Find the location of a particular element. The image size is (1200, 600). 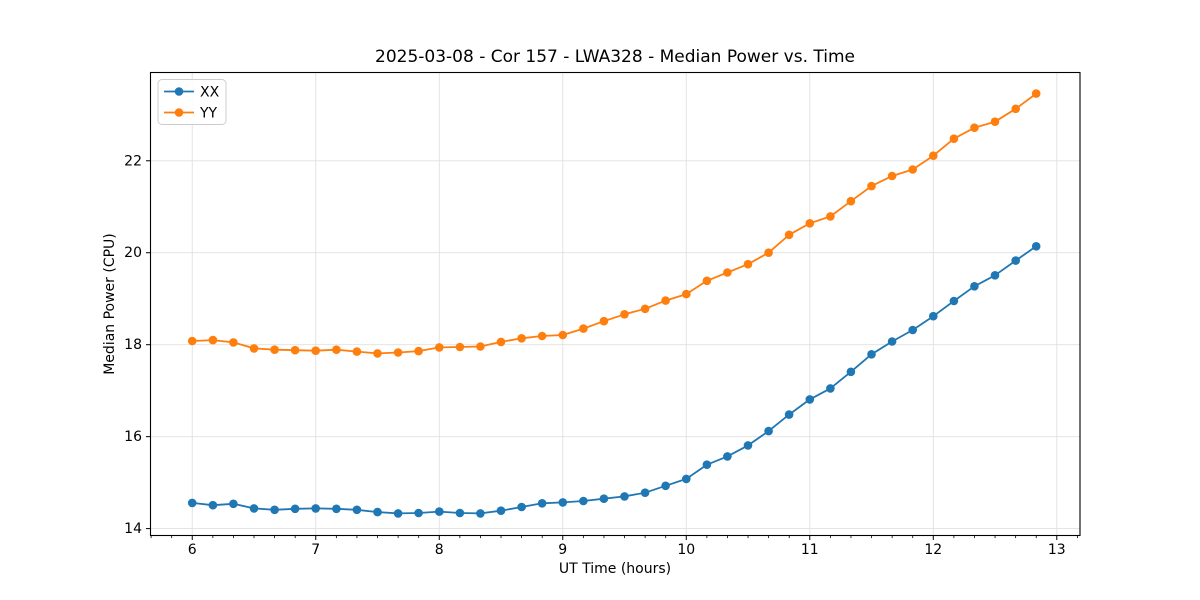

y-tick-label: 14 is located at coordinates (133, 529).